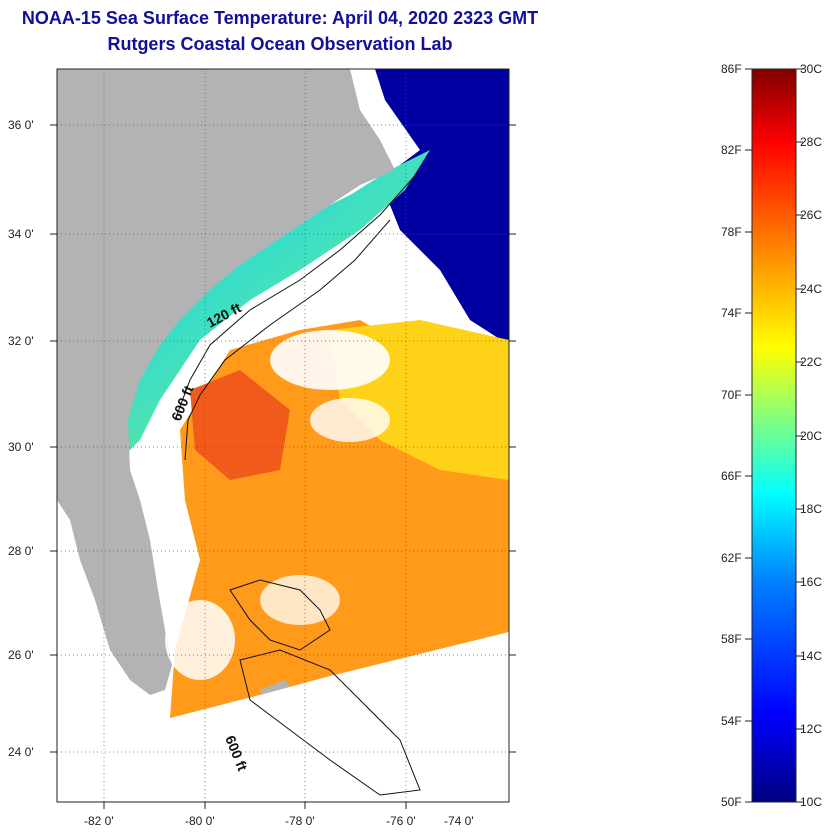  What do you see at coordinates (731, 476) in the screenshot?
I see `colorbar-f-label: 66F` at bounding box center [731, 476].